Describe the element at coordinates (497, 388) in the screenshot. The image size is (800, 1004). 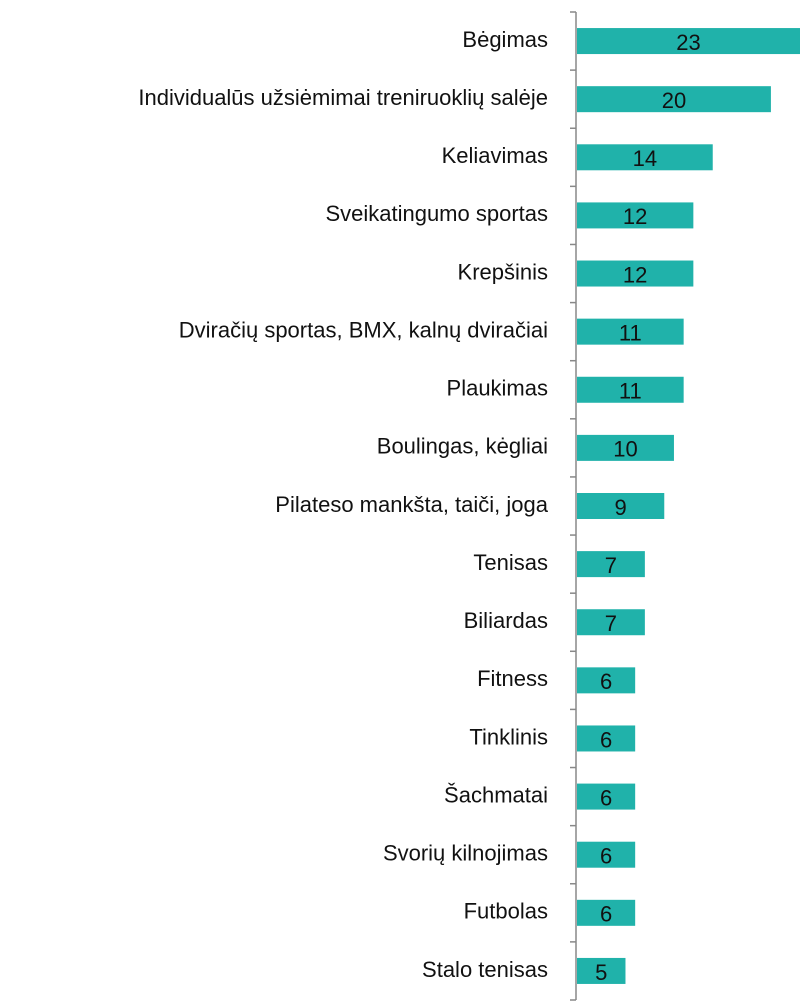
I see `category-label: Plaukimas` at that location.